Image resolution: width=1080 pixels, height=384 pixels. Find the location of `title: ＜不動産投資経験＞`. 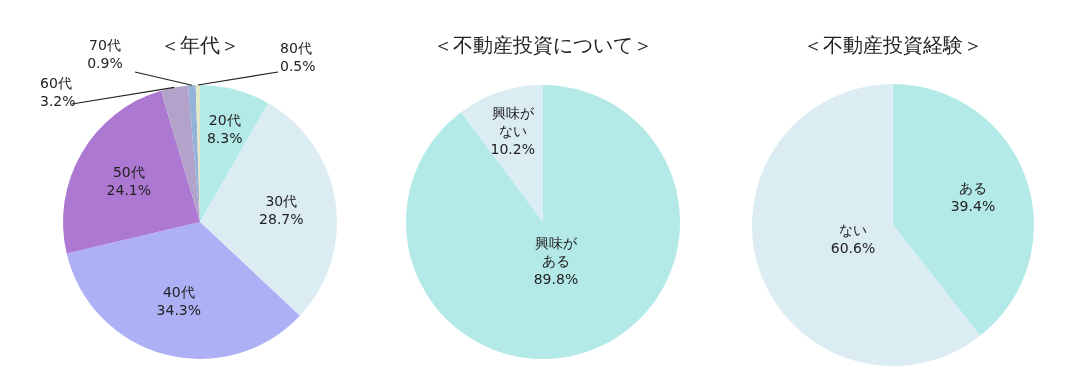

title: ＜不動産投資経験＞ is located at coordinates (893, 45).